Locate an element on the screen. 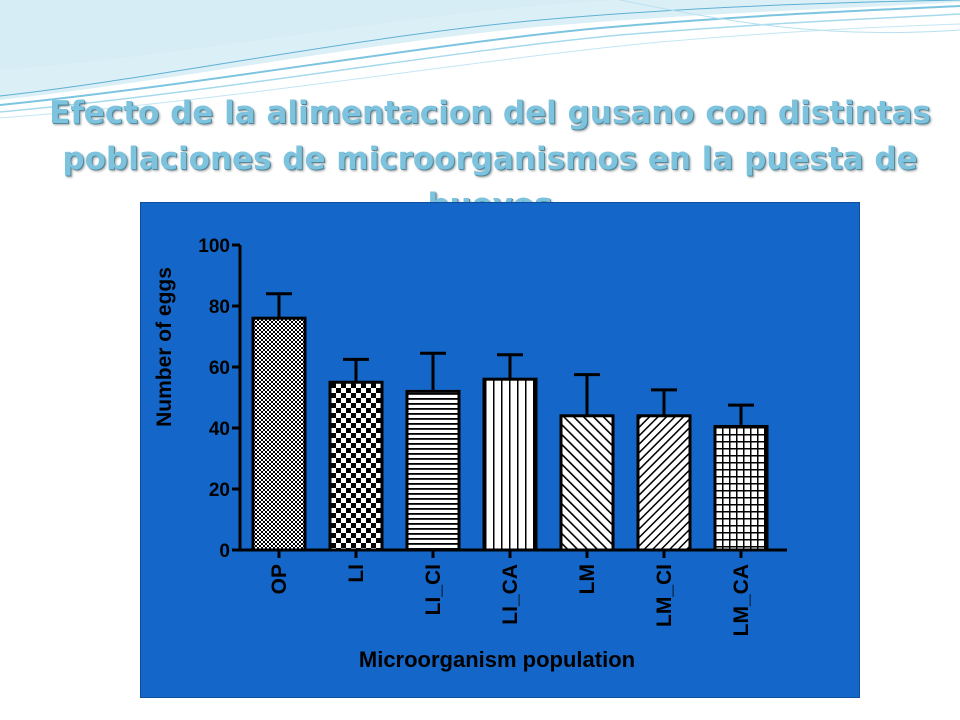  category-label: LM_CA is located at coordinates (741, 600).